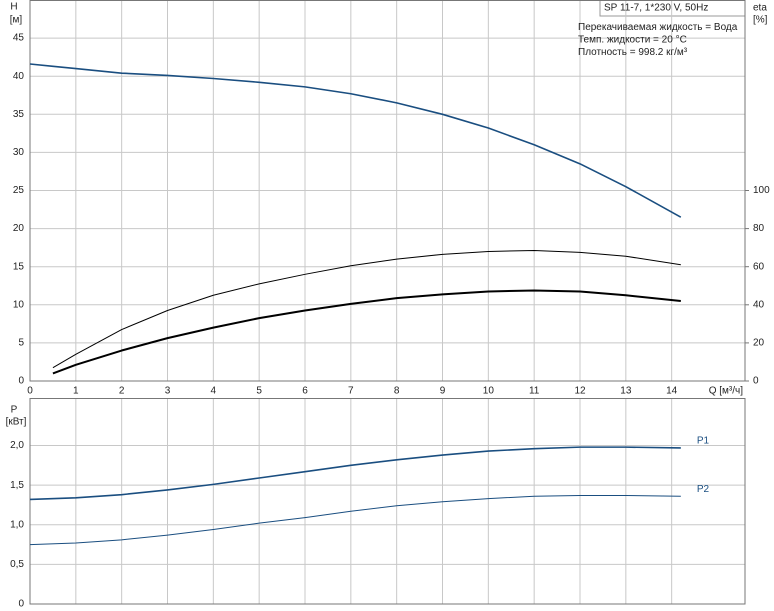 This screenshot has height=611, width=774. Describe the element at coordinates (19, 190) in the screenshot. I see `y-tick-label: 25` at that location.